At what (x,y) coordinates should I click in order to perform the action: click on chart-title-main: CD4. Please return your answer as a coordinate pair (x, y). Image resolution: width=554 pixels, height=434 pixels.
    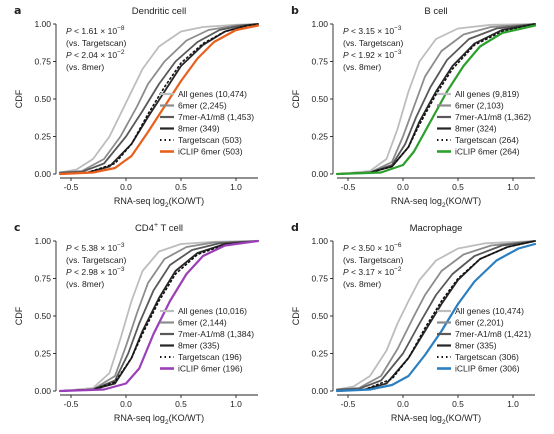
    Looking at the image, I should click on (144, 228).